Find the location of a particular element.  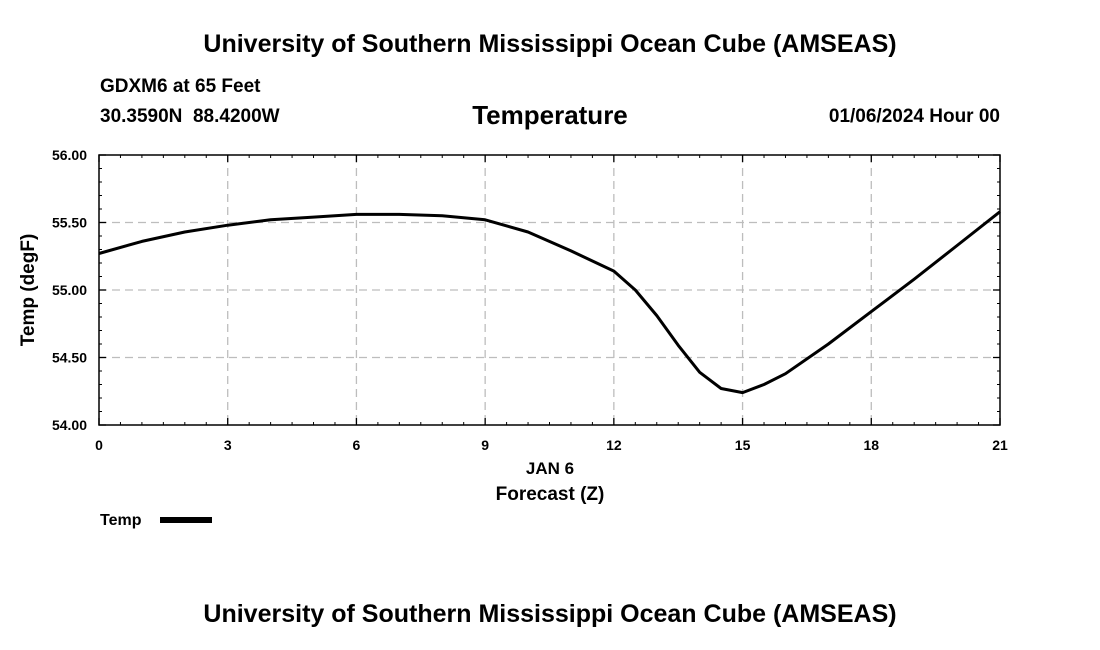

x-tick-label: 18 is located at coordinates (871, 445).